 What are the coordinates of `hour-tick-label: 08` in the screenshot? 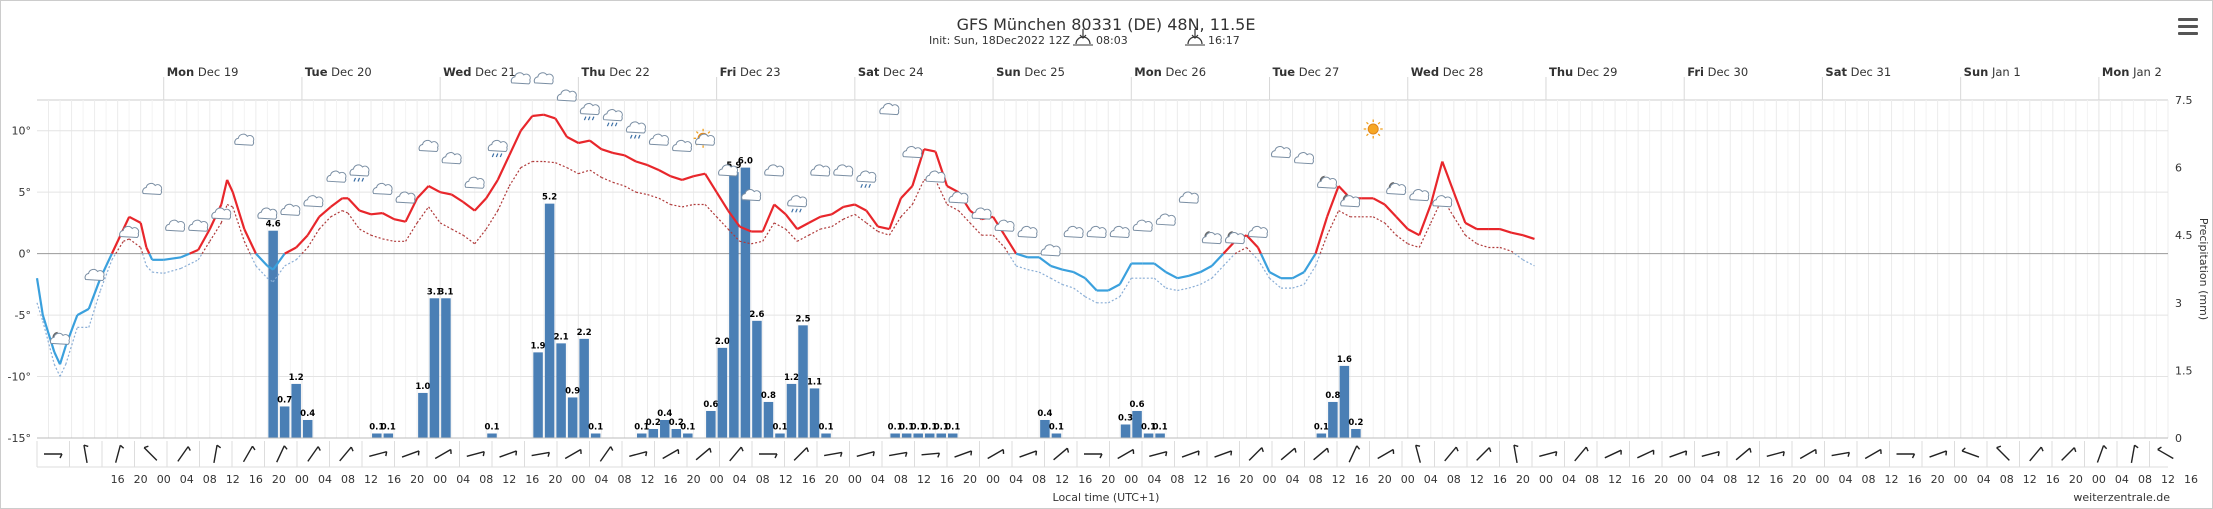 It's located at (348, 479).